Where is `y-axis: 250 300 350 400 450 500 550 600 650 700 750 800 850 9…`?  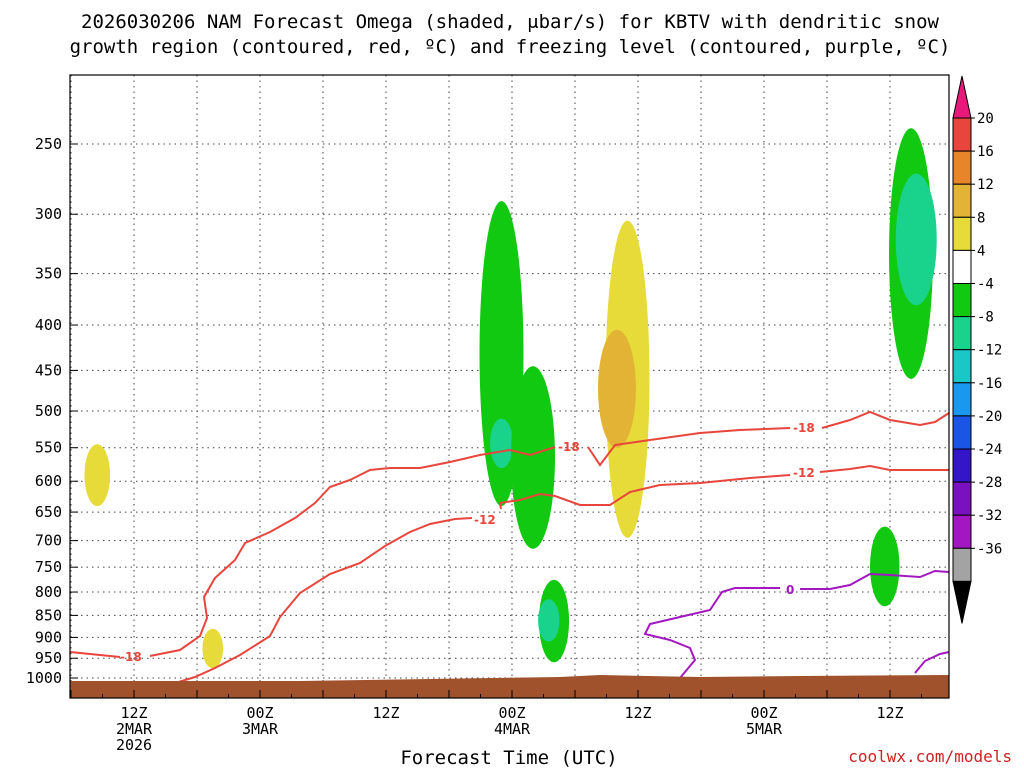
y-axis: 250 300 350 400 450 500 550 600 650 700 750 800 850 9… is located at coordinates (52, 411).